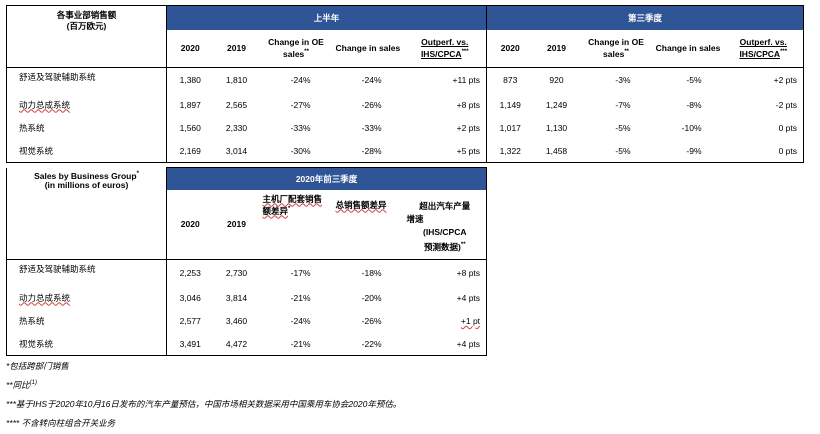 Image resolution: width=820 pixels, height=434 pixels. I want to click on cell: 1,249, so click(556, 104).